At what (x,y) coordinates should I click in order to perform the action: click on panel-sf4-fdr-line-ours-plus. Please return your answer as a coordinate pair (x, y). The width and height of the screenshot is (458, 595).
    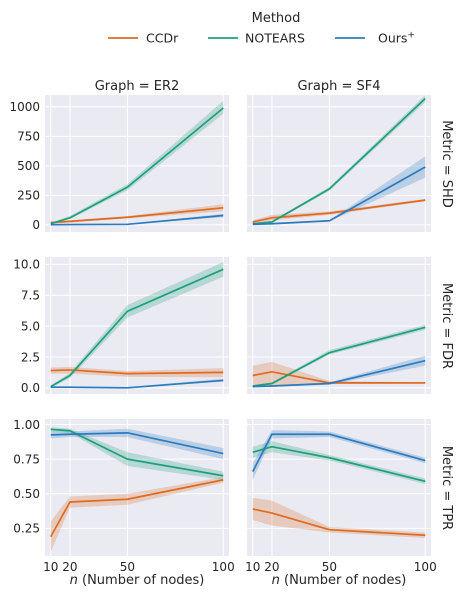
    Looking at the image, I should click on (339, 373).